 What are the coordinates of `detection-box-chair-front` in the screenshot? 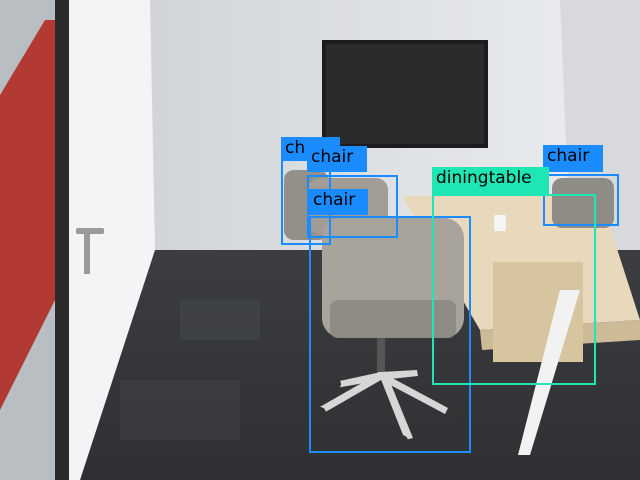 It's located at (390, 334).